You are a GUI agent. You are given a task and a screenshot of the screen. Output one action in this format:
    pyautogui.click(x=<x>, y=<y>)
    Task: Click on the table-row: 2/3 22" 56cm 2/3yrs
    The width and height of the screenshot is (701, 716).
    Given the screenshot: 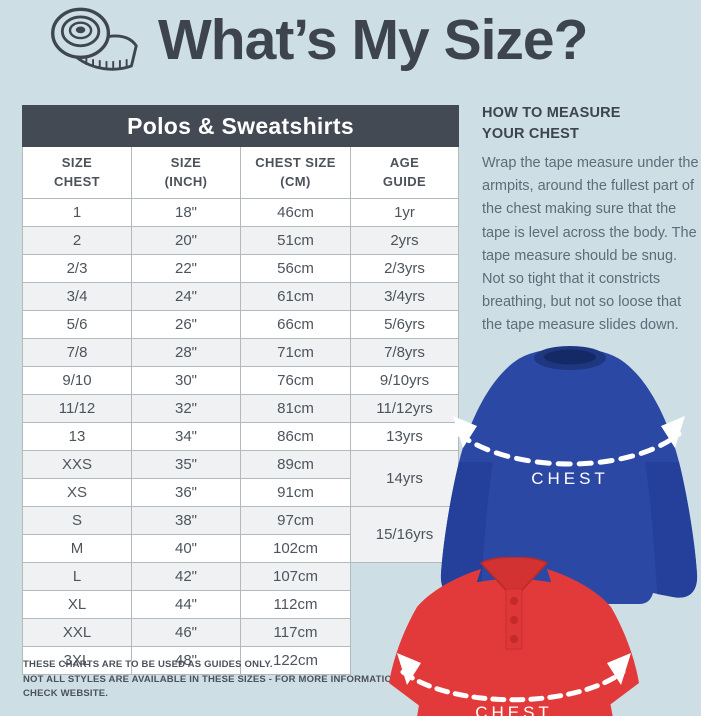 What is the action you would take?
    pyautogui.click(x=241, y=268)
    